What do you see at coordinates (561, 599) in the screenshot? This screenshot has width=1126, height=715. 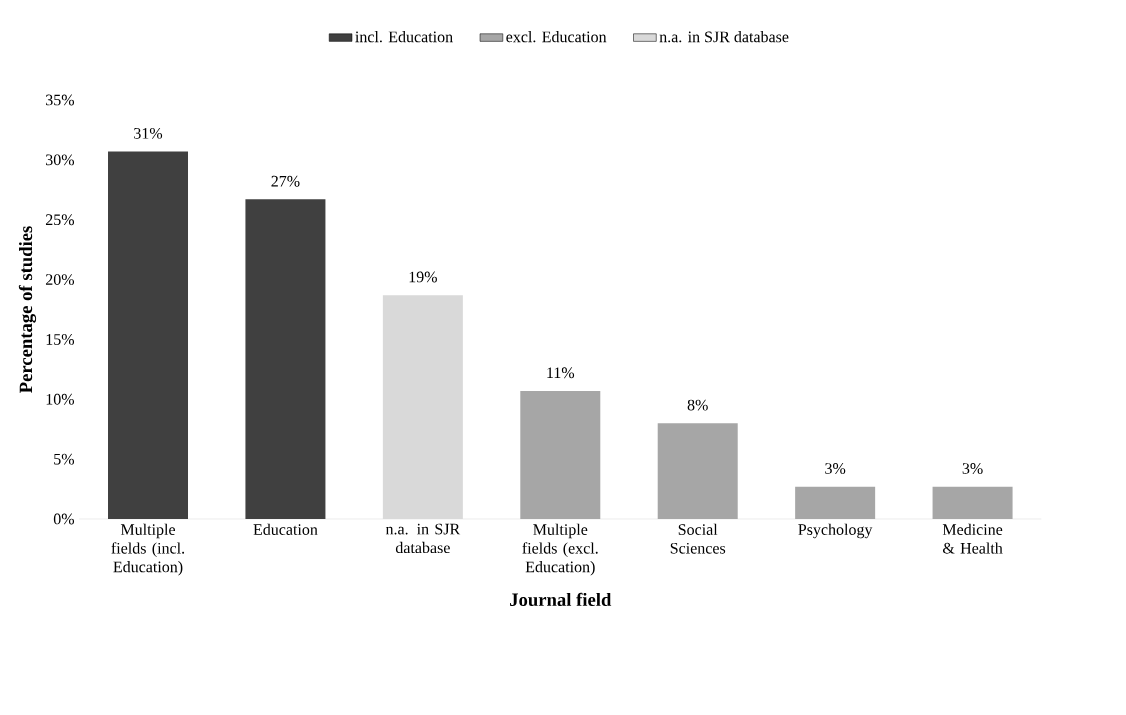 I see `x-axis-title: Journal field` at bounding box center [561, 599].